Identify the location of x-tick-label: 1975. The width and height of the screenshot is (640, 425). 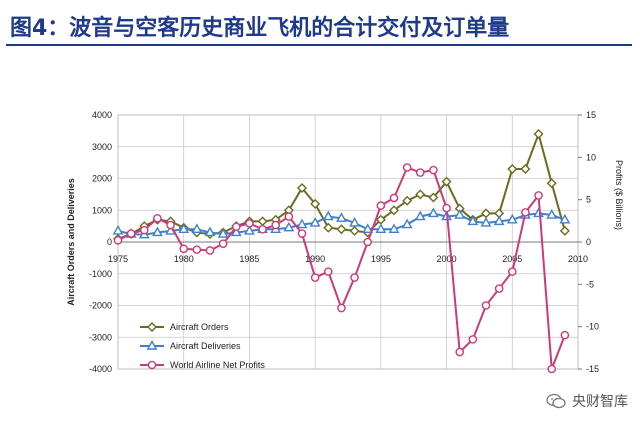
(118, 259).